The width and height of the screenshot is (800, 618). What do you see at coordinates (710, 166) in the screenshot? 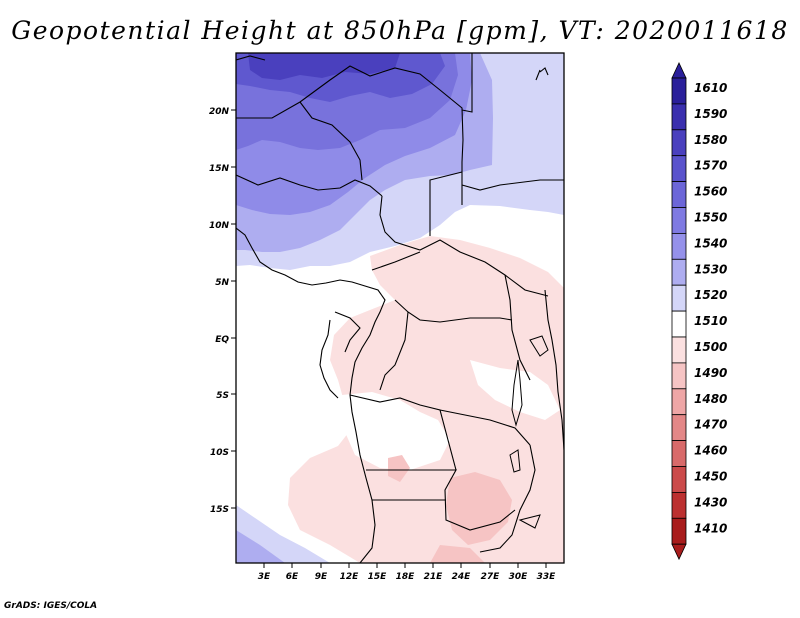
I see `colorbar-label: 1570` at bounding box center [710, 166].